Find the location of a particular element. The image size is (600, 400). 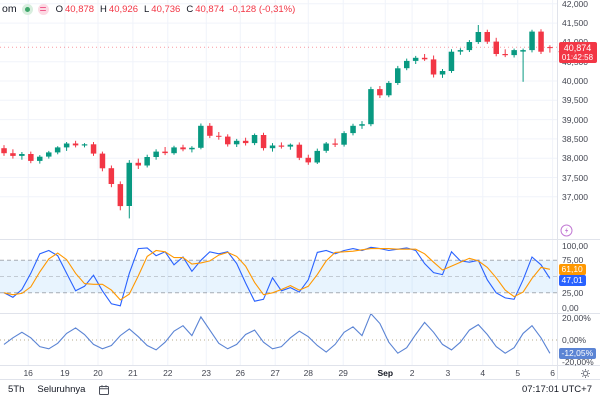

stoch-band is located at coordinates (278, 276).